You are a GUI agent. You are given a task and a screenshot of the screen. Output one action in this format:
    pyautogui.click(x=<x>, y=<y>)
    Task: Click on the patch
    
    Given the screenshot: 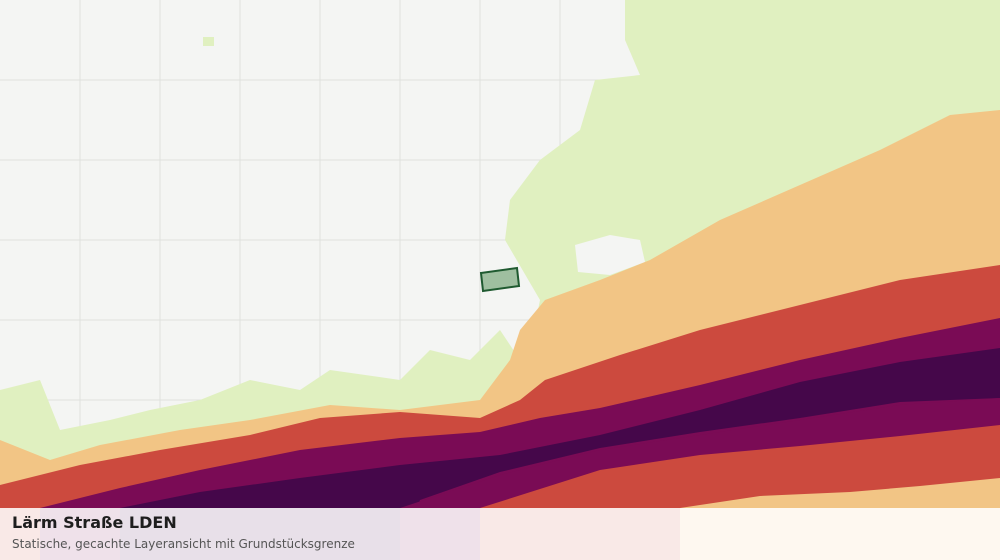 What is the action you would take?
    pyautogui.click(x=208, y=41)
    